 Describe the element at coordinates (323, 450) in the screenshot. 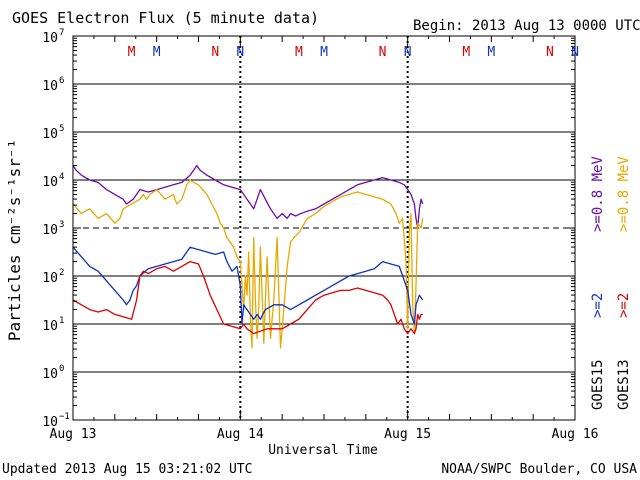

I see `x-axis-label: Universal Time` at that location.